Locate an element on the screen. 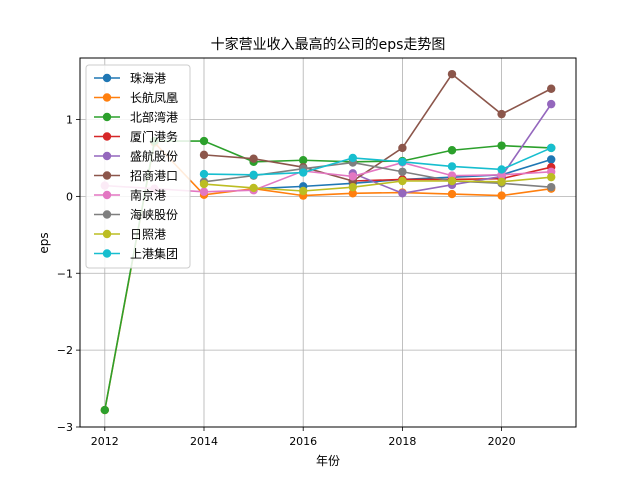  legend-label: 北部湾港 is located at coordinates (154, 117).